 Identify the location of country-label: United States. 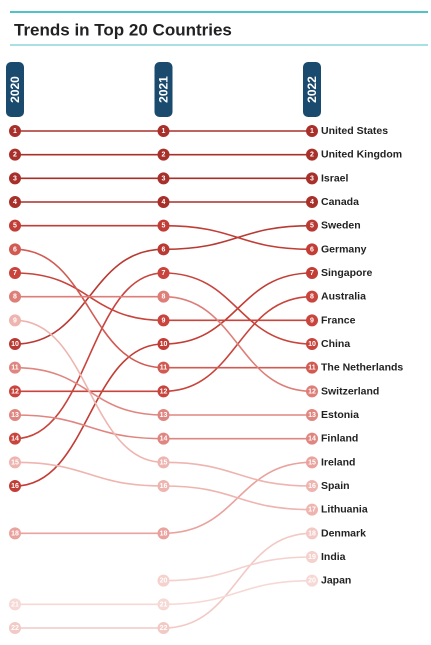
(354, 131).